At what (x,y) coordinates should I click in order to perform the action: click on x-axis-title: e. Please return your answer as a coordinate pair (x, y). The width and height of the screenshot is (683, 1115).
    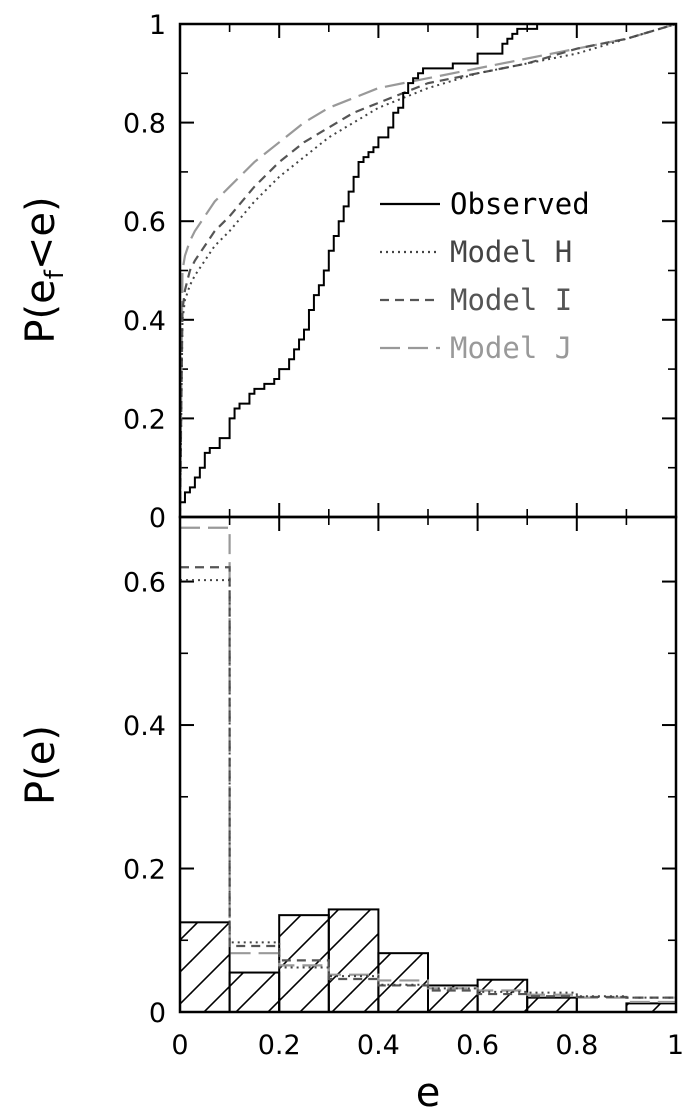
    Looking at the image, I should click on (428, 1092).